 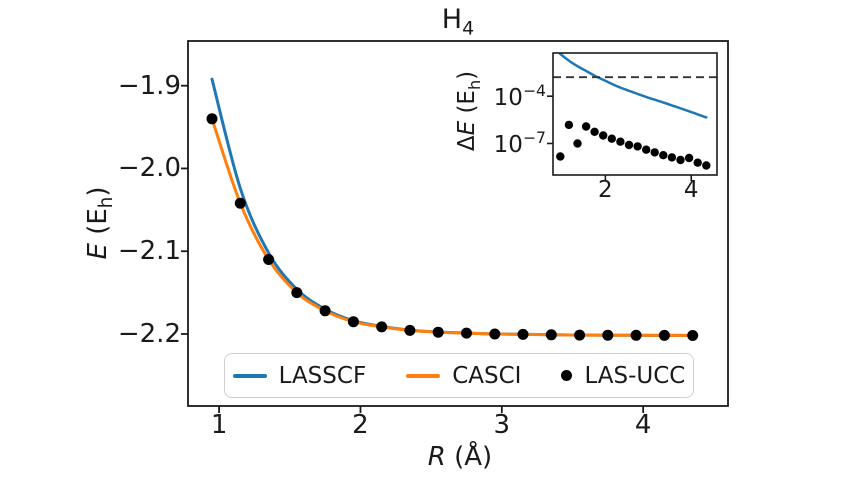 I want to click on y-tick-label: −2.0, so click(x=149, y=168).